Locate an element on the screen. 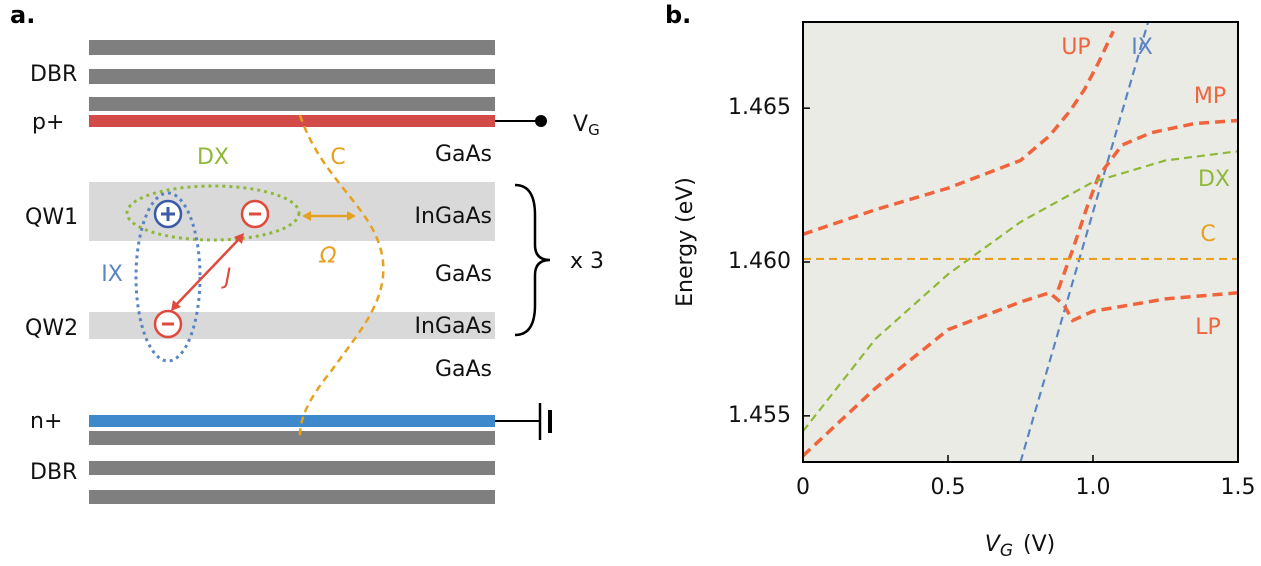 The width and height of the screenshot is (1261, 566). x-label-sub: G is located at coordinates (1006, 551).